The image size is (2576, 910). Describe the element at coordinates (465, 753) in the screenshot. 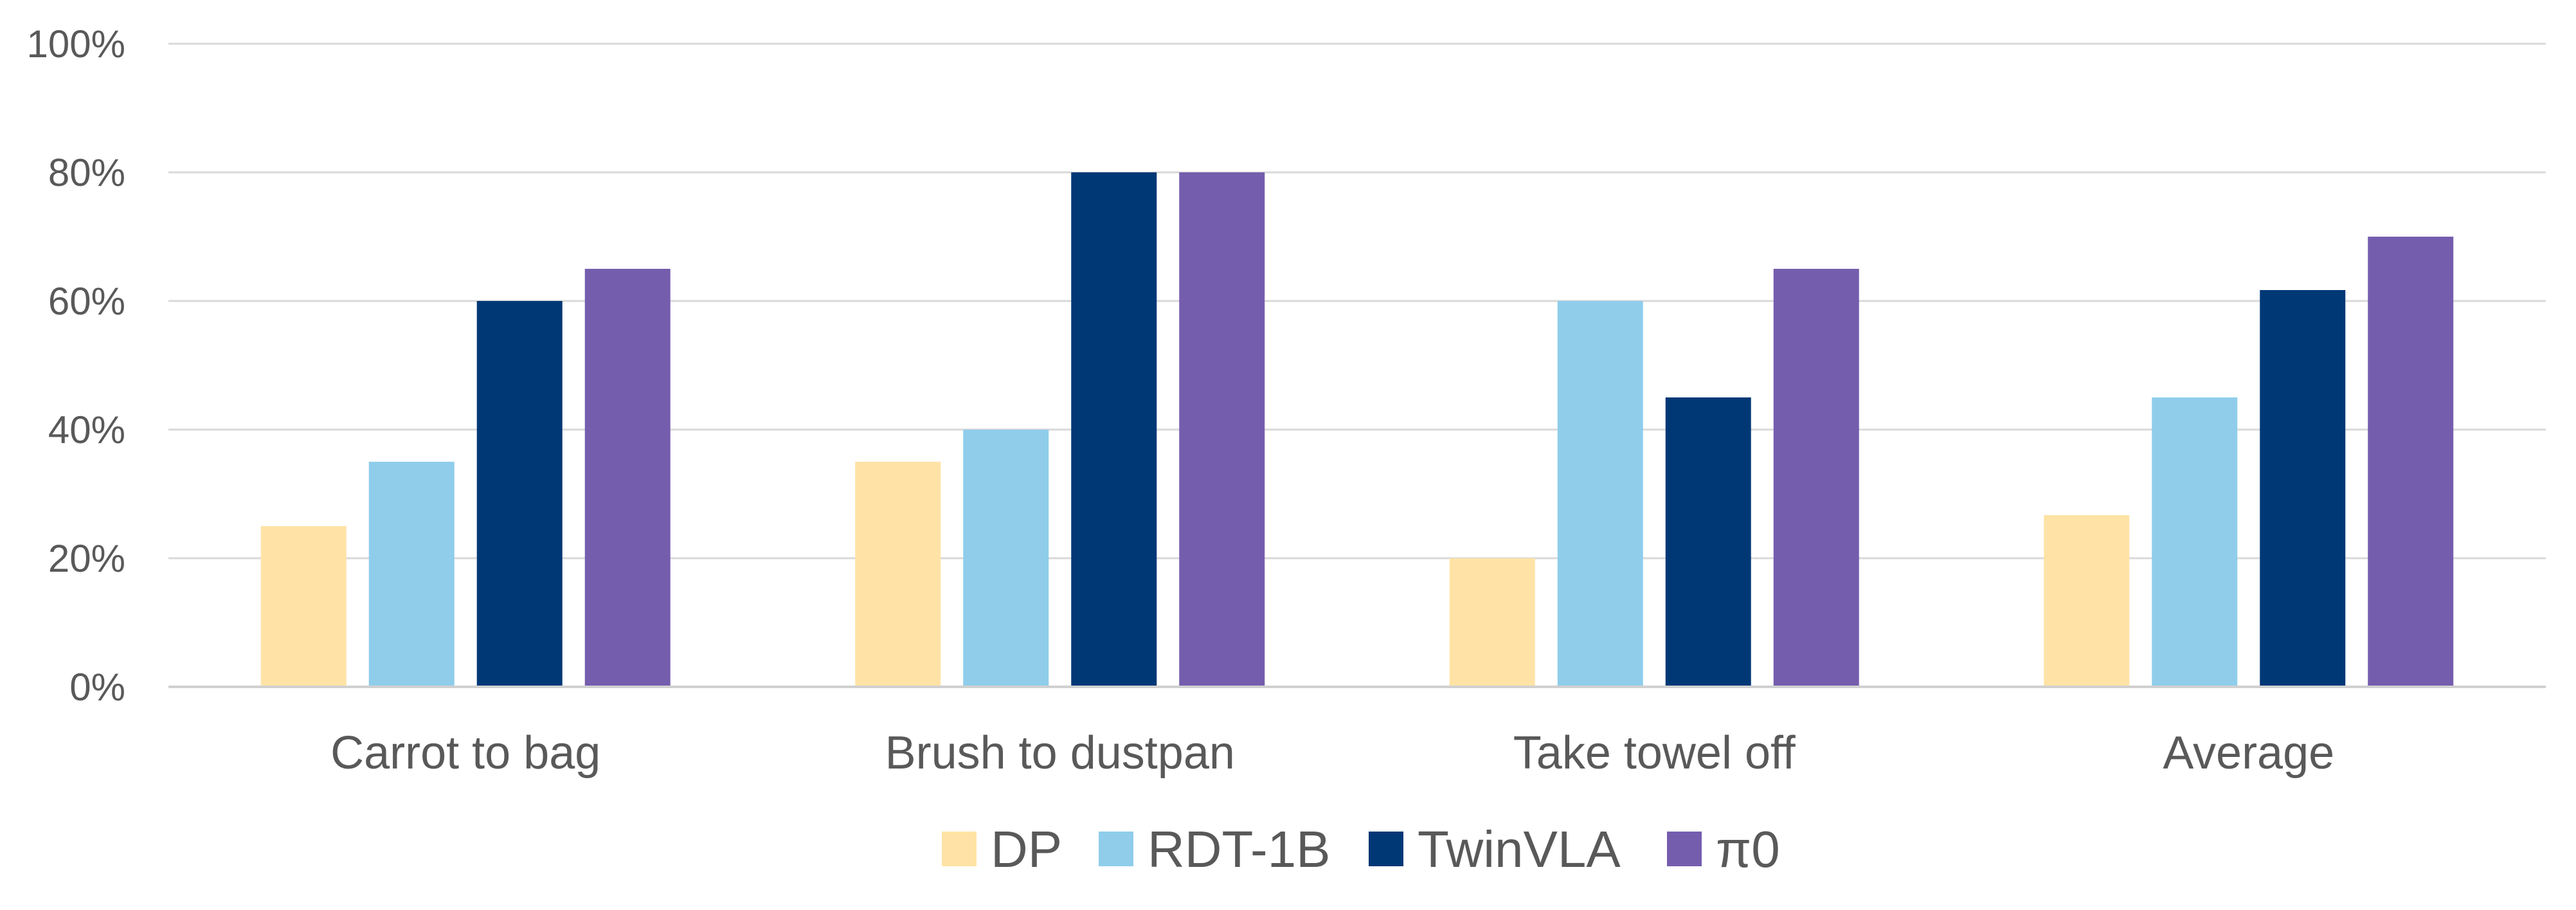

I see `category-label: Carrot to bag` at that location.